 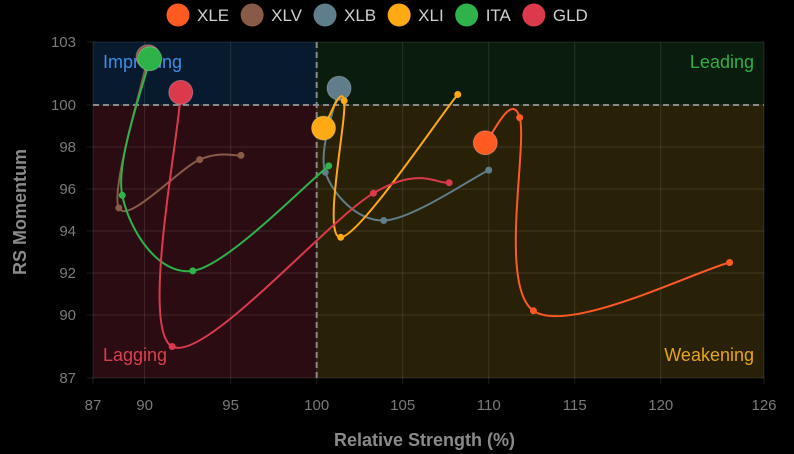 I want to click on x-tick-label: 100, so click(x=316, y=405).